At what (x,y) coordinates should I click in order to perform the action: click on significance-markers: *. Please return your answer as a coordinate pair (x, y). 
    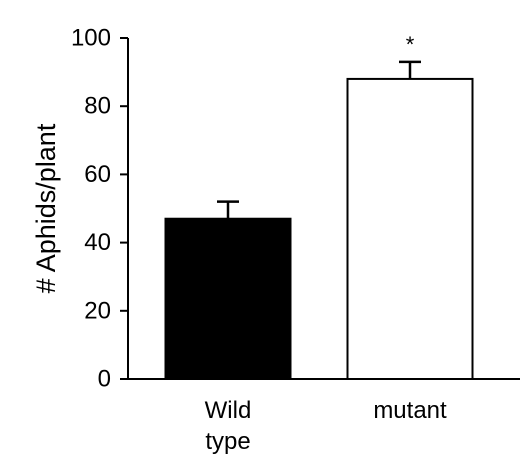
    Looking at the image, I should click on (410, 44).